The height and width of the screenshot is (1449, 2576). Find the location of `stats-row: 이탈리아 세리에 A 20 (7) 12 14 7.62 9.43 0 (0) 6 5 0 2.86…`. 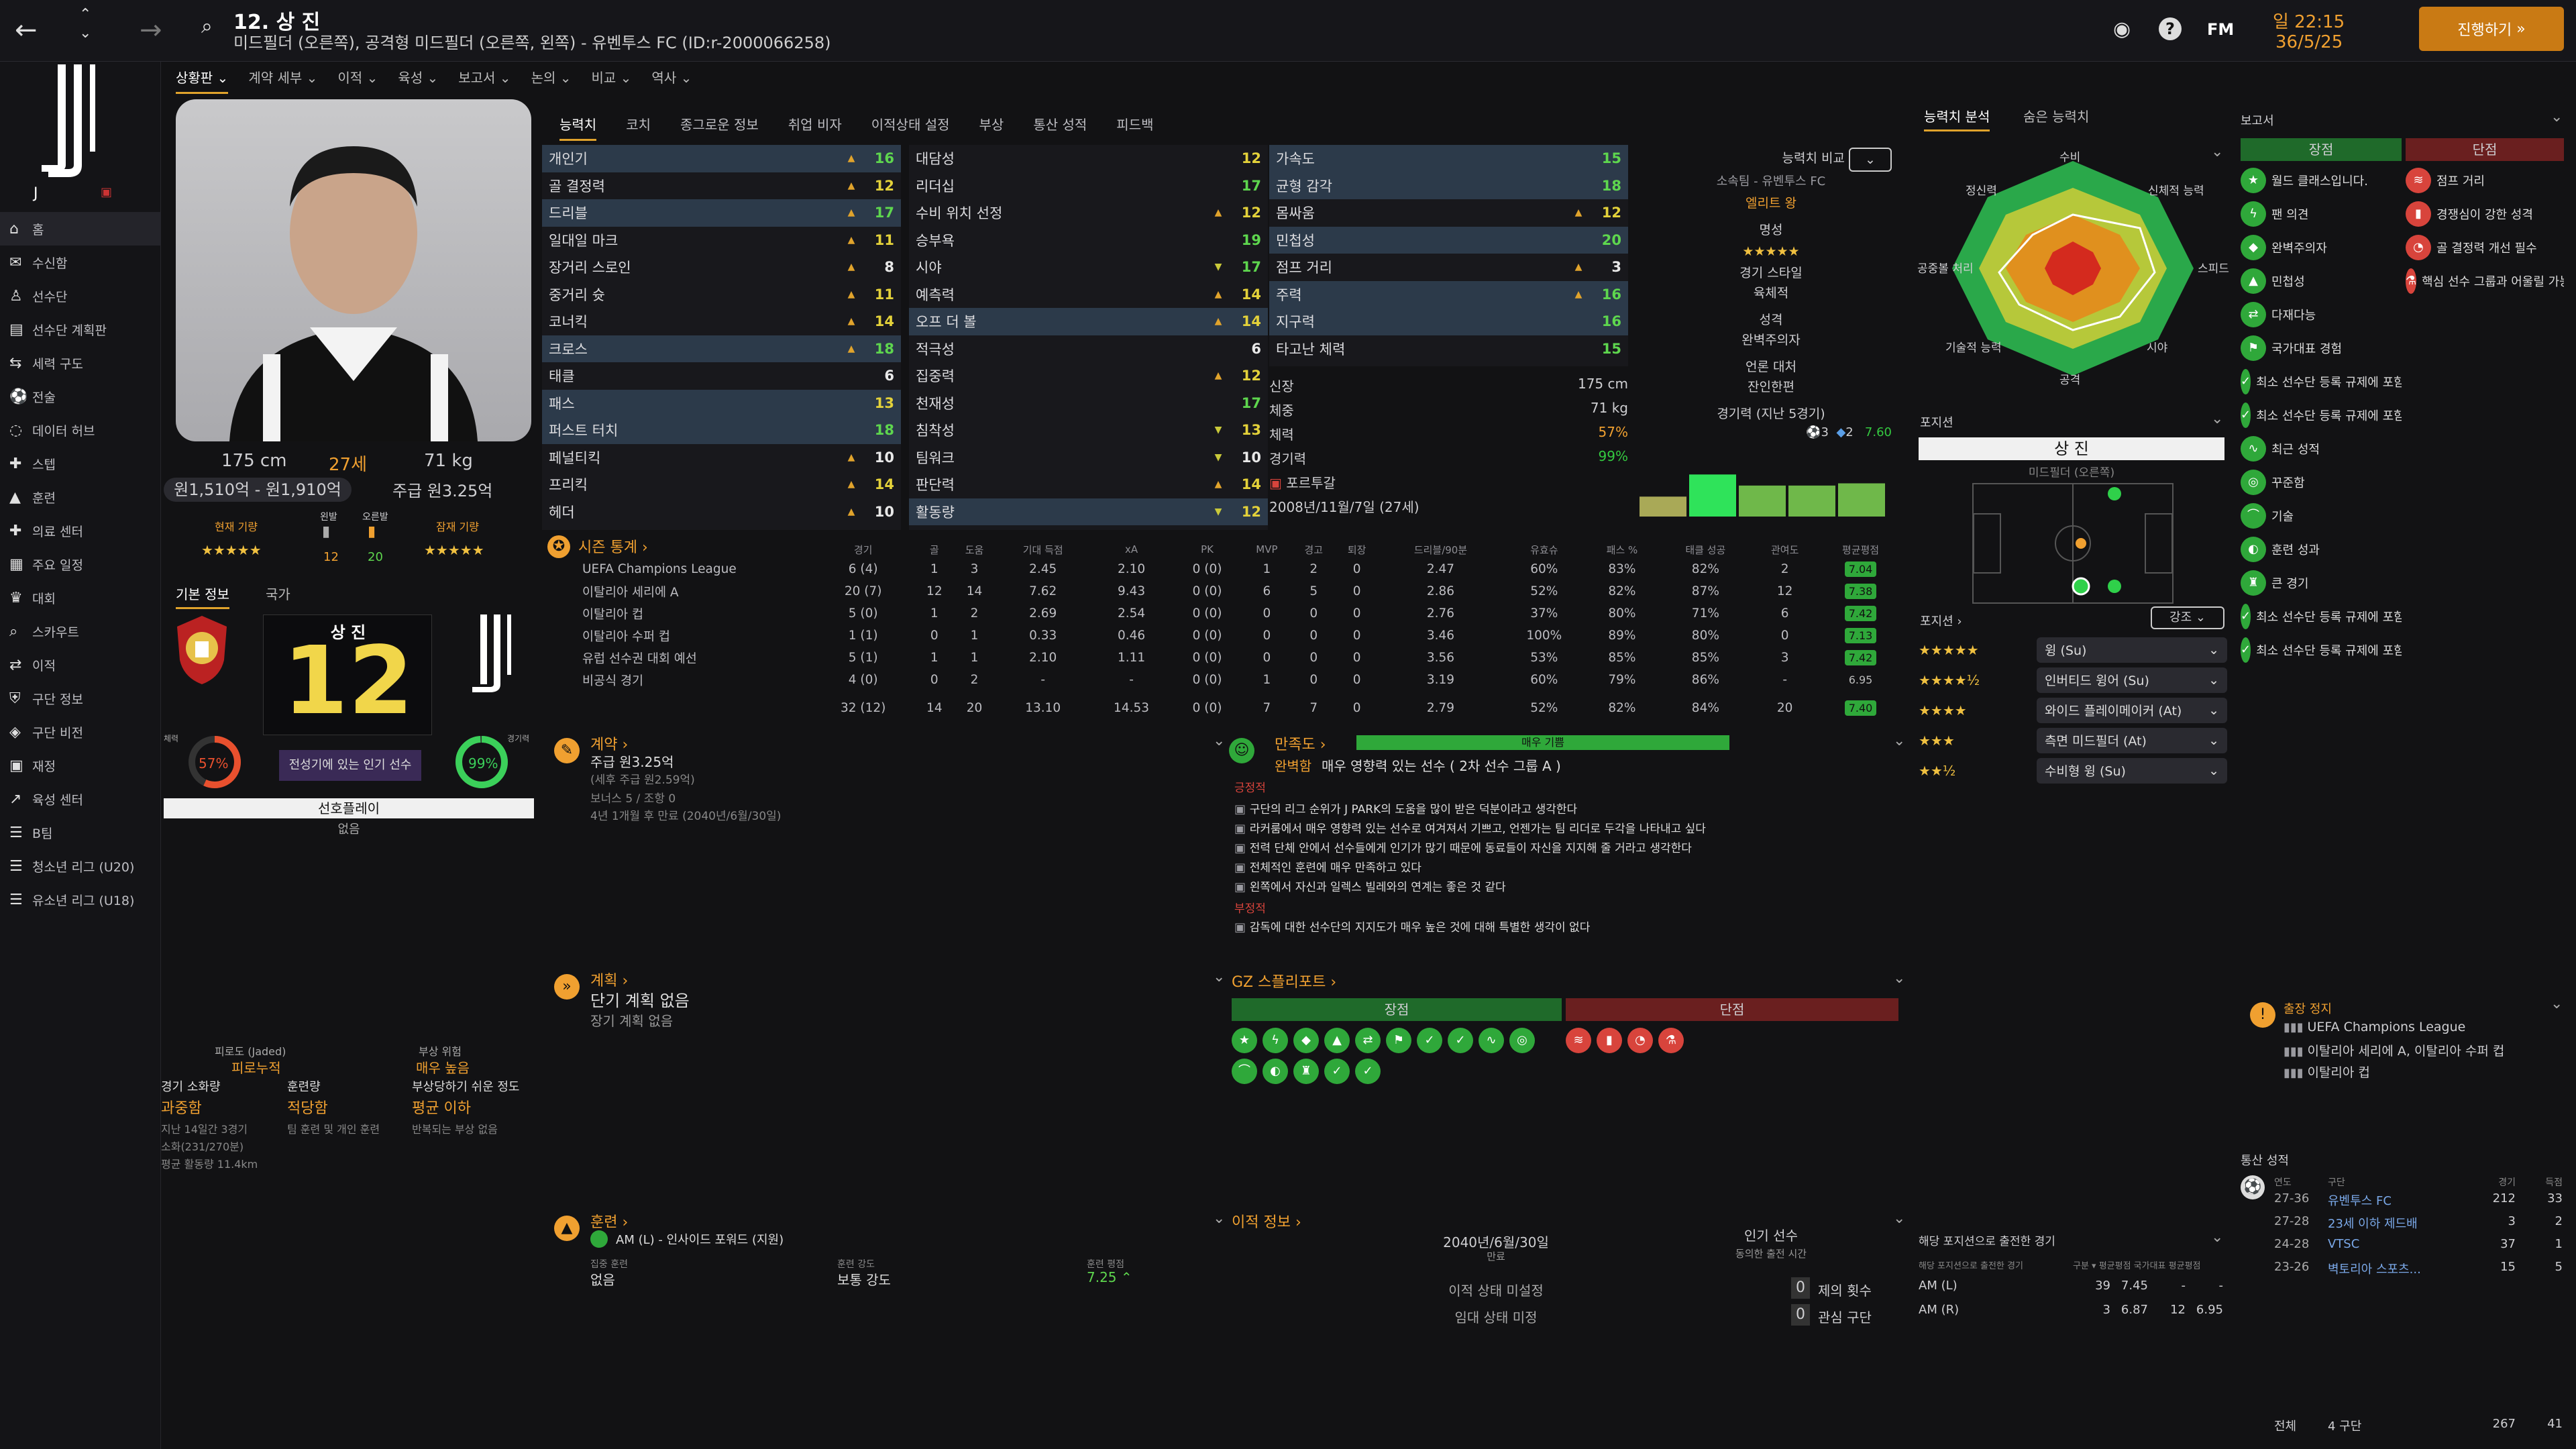

stats-row: 이탈리아 세리에 A 20 (7) 12 14 7.62 9.43 0 (0) 6 5 0 2.86… is located at coordinates (1223, 591).